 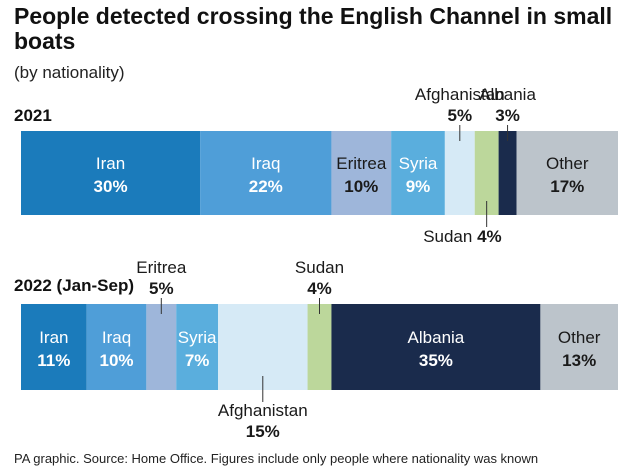 I want to click on row-label-2022-jan-sep: 2022 (Jan-Sep), so click(x=74, y=285).